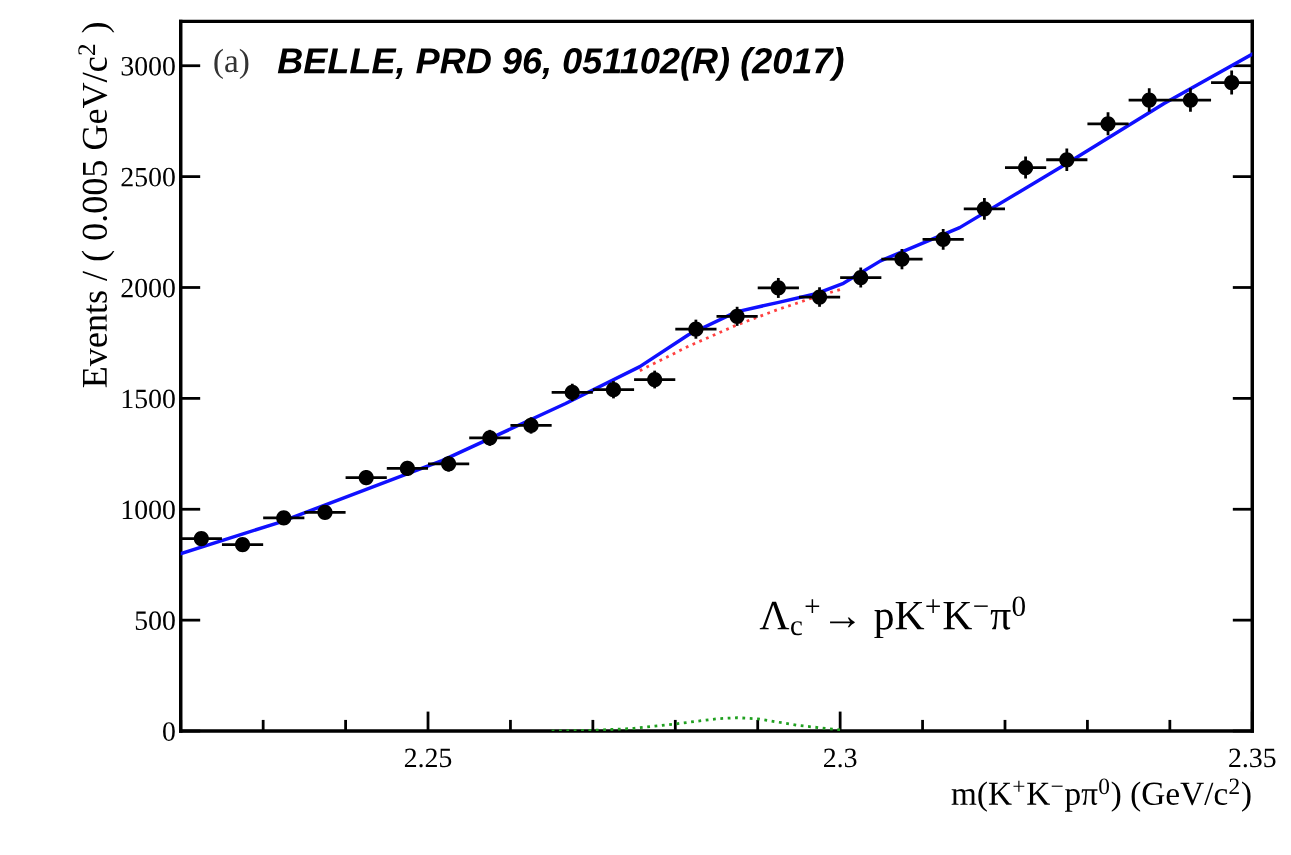 This screenshot has width=1291, height=855. I want to click on annotation: BELLE, PRD 96, 051102(R) (2017), so click(560, 64).